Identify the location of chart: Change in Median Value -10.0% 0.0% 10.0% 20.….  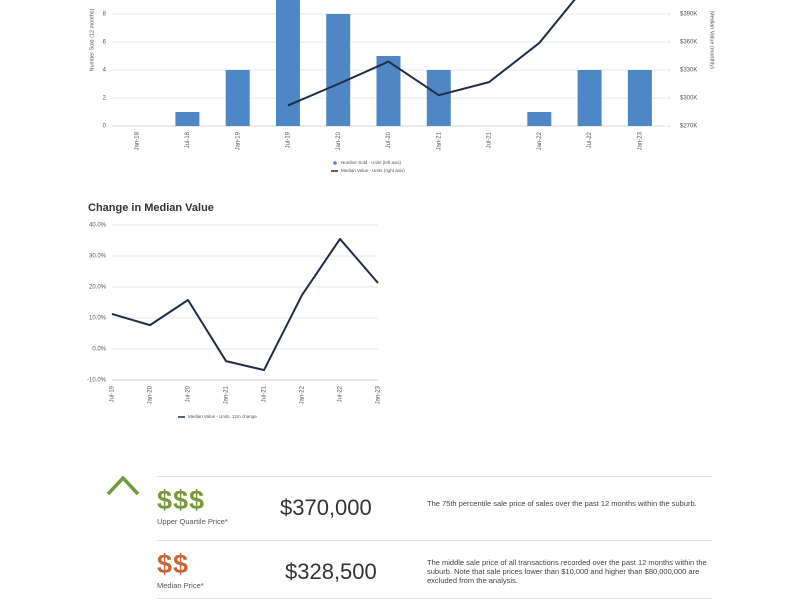
(234, 310).